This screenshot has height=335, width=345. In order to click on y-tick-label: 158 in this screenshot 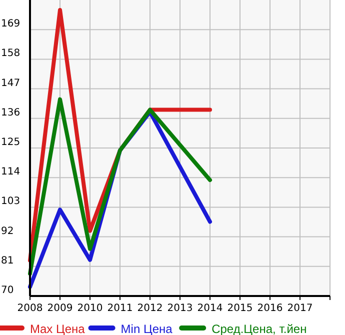, I will do `click(10, 54)`.